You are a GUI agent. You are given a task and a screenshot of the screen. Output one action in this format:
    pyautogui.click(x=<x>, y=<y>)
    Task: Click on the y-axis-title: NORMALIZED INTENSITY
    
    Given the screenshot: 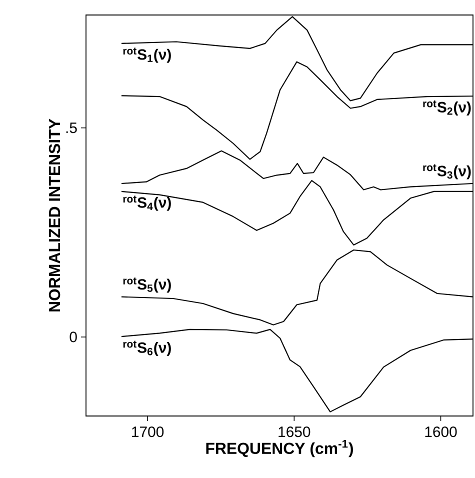 What is the action you would take?
    pyautogui.click(x=54, y=215)
    